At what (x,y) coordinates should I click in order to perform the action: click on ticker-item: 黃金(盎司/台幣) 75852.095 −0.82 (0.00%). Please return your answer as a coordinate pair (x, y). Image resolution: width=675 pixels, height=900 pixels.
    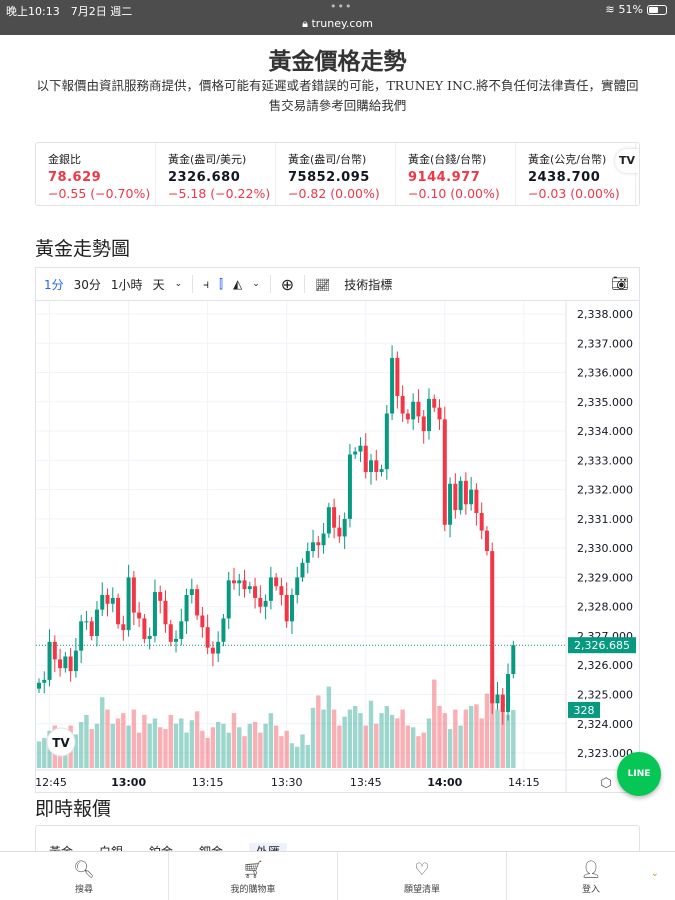
    Looking at the image, I should click on (336, 174).